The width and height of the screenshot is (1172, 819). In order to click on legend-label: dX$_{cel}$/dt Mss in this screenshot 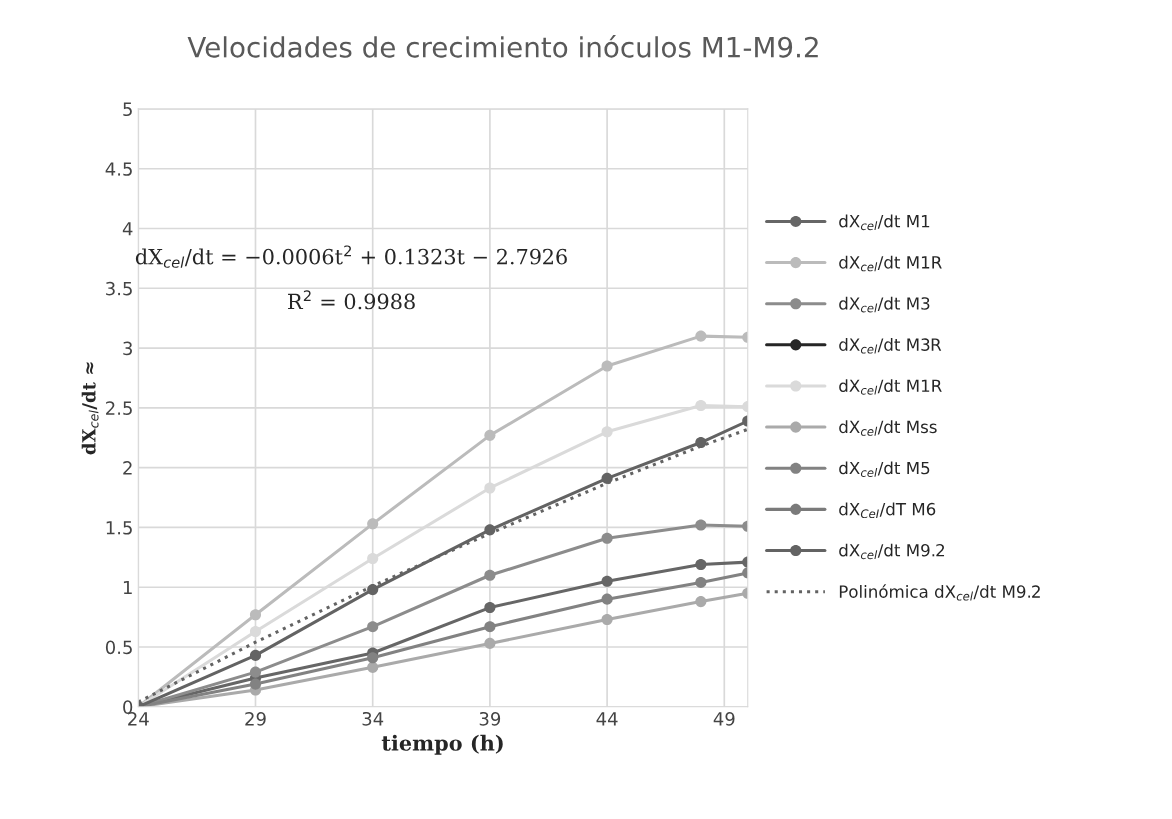, I will do `click(888, 428)`.